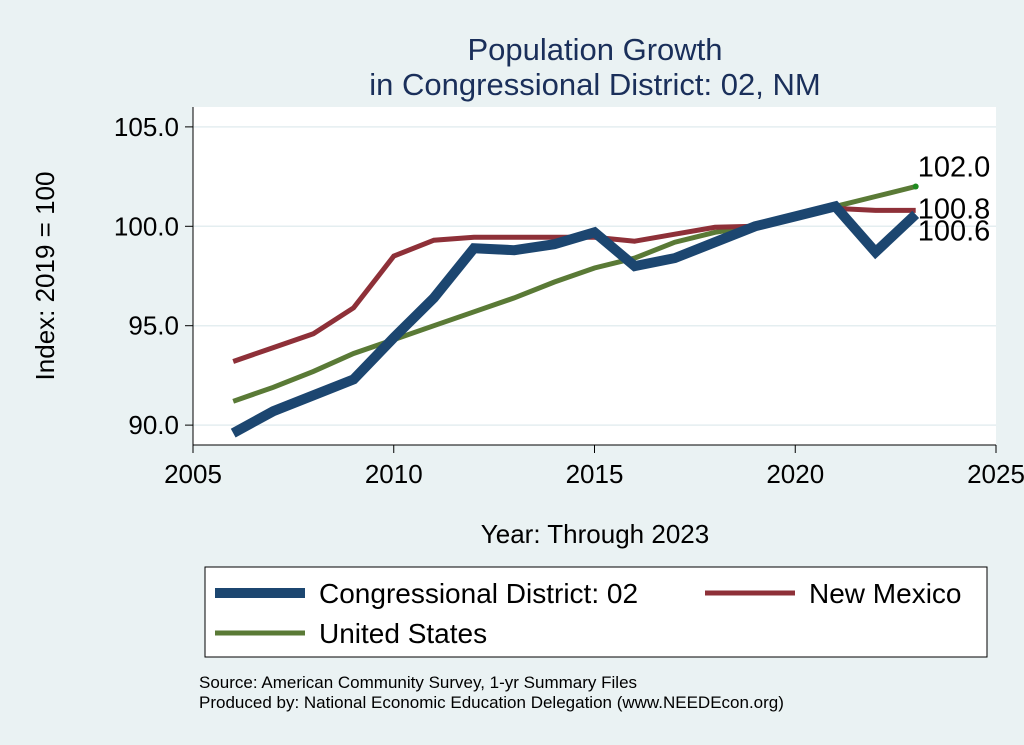 Image resolution: width=1024 pixels, height=745 pixels. Describe the element at coordinates (595, 474) in the screenshot. I see `x-tick-label: 2015` at that location.